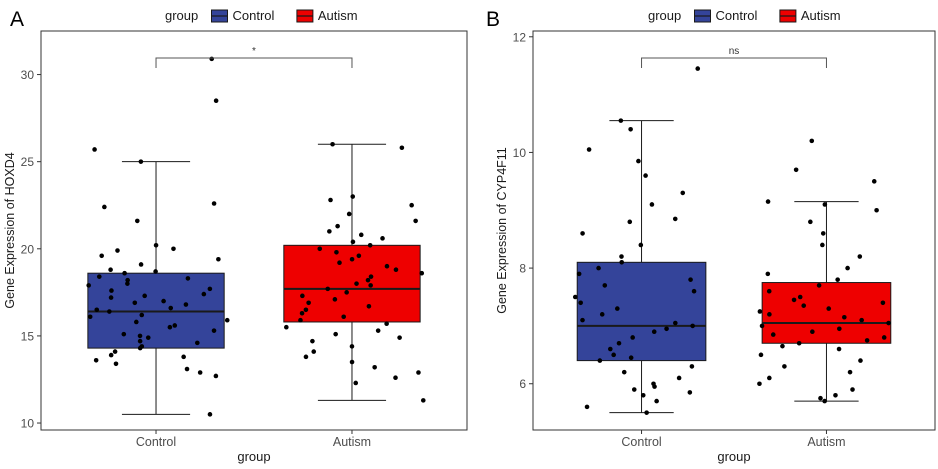  What do you see at coordinates (493, 19) in the screenshot?
I see `panel-label: B` at bounding box center [493, 19].